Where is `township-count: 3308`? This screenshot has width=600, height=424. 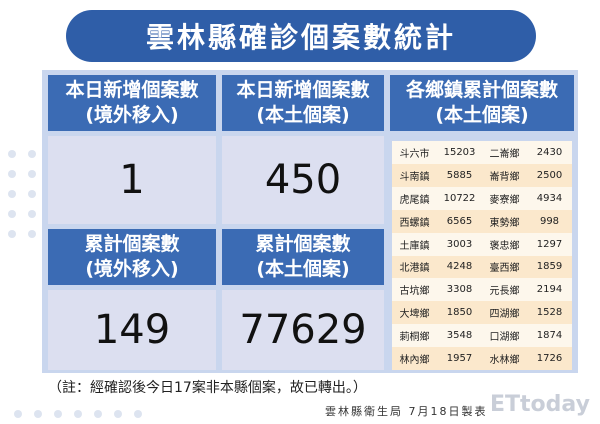 township-count: 3308 is located at coordinates (459, 290).